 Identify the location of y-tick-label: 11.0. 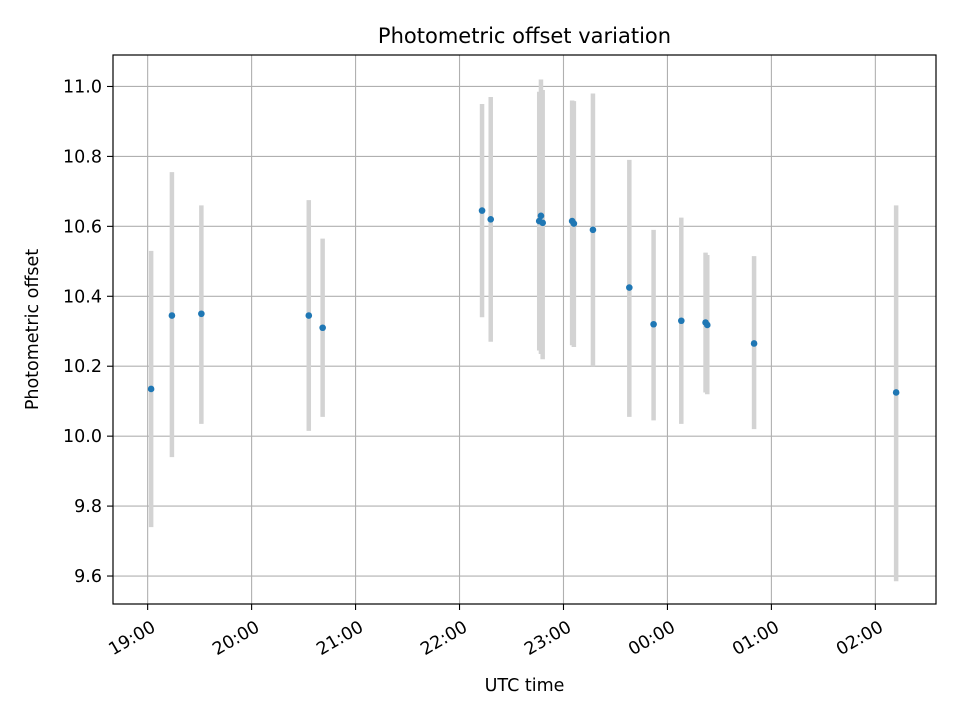
(82, 87).